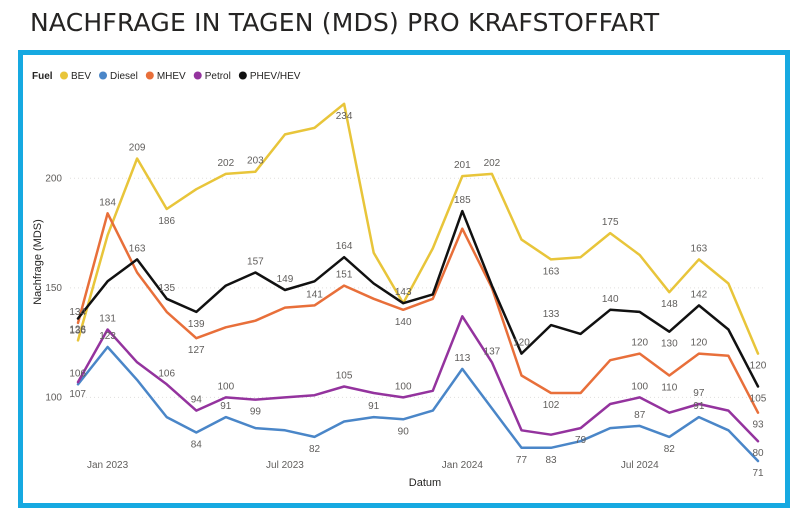 The image size is (800, 522). Describe the element at coordinates (462, 165) in the screenshot. I see `data-label: 201` at that location.